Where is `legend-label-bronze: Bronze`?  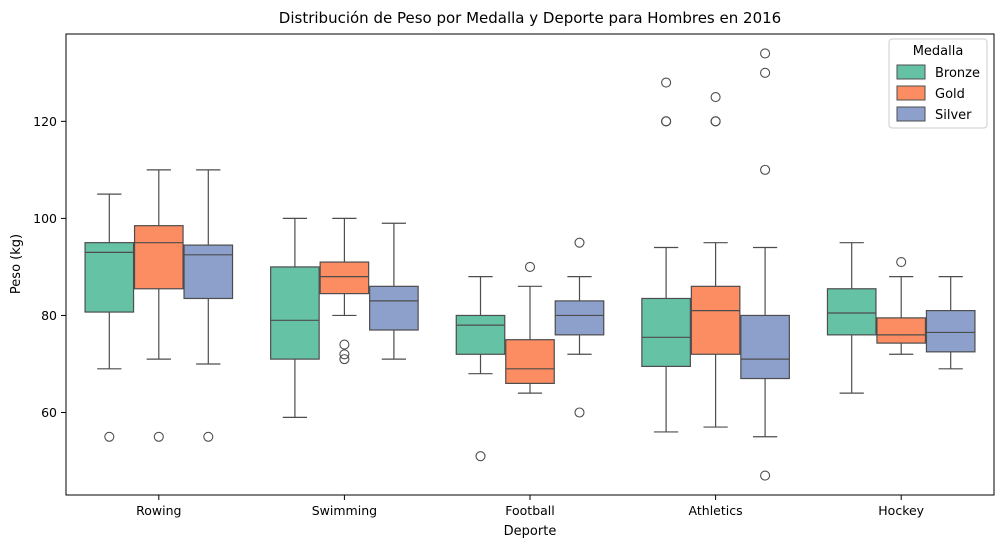 legend-label-bronze: Bronze is located at coordinates (957, 73).